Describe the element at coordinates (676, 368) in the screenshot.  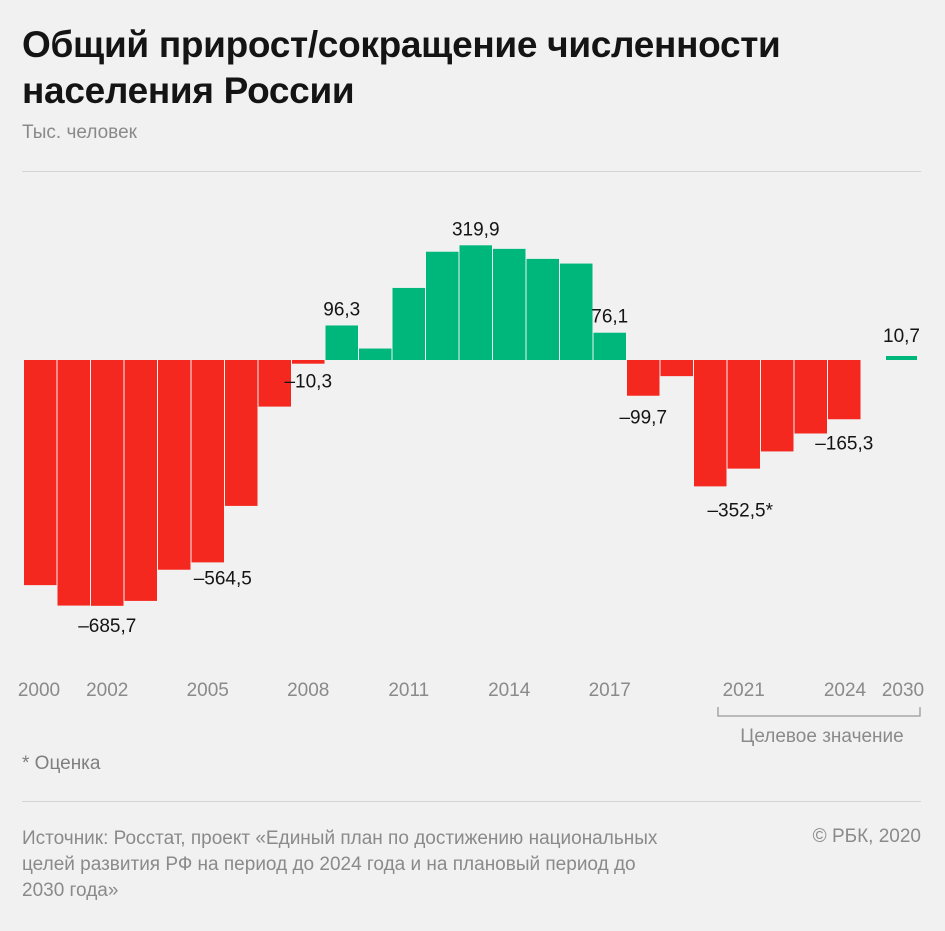
I see `bar-2019` at that location.